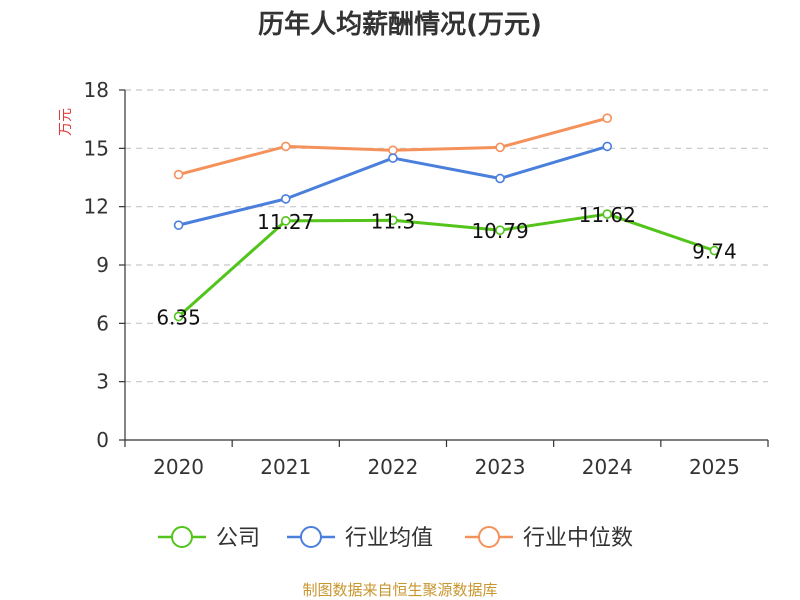 Image resolution: width=800 pixels, height=600 pixels. What do you see at coordinates (96, 148) in the screenshot?
I see `y-tick-label: 15` at bounding box center [96, 148].